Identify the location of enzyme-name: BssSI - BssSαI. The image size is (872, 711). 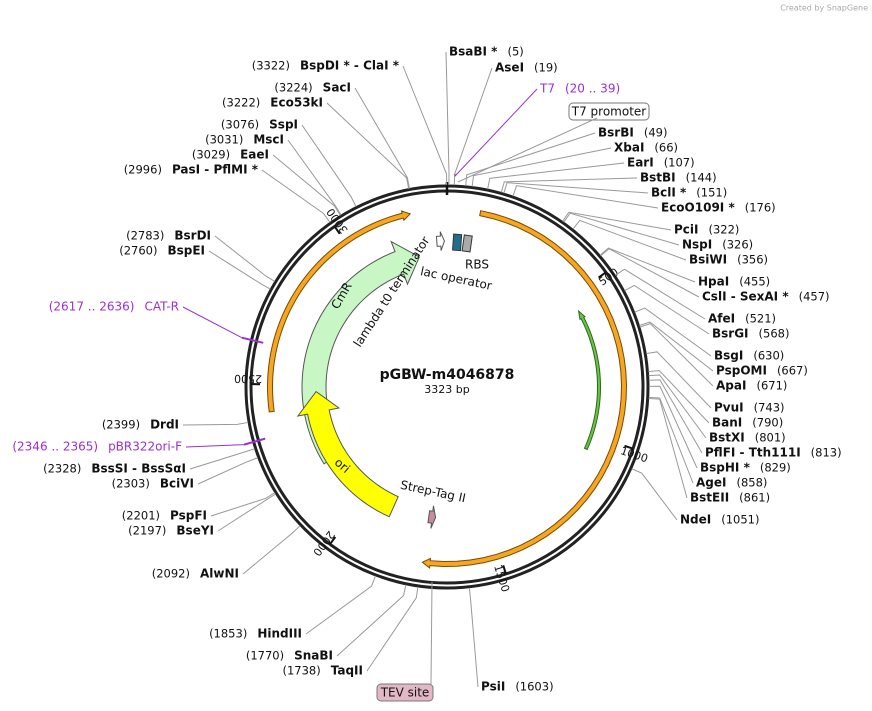
(138, 469).